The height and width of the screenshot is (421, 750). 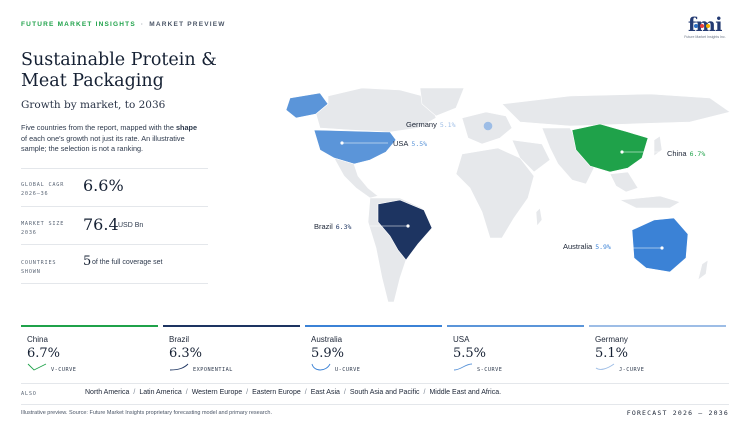 I want to click on map-label-germany: Germany 5.1%, so click(x=431, y=124).